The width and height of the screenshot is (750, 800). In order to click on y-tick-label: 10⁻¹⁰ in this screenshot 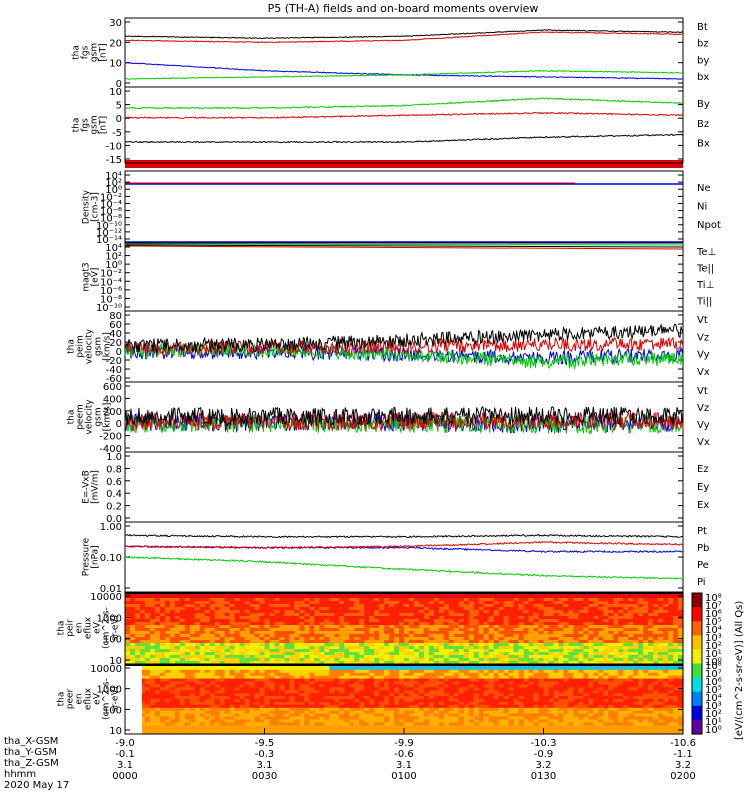, I will do `click(109, 308)`.